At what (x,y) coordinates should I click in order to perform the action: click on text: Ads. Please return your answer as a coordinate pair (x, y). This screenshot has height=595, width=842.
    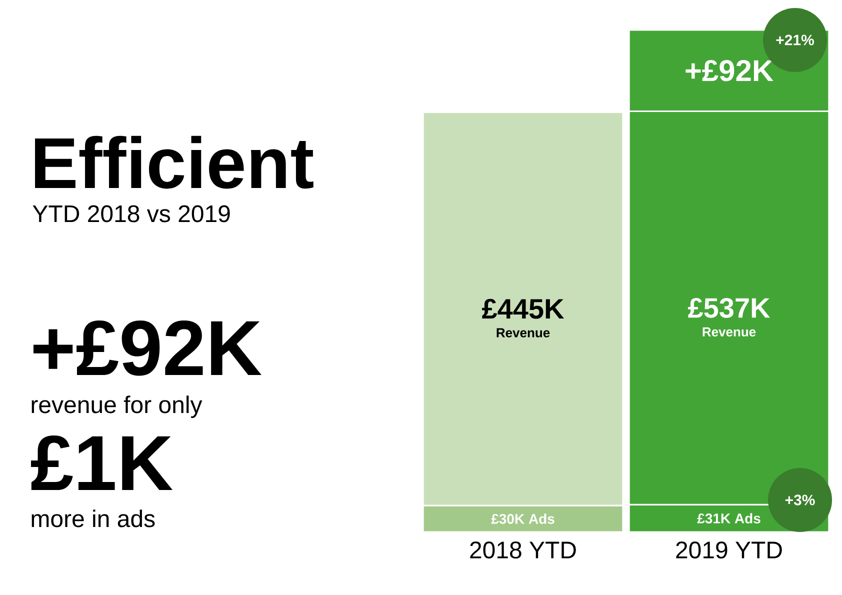
    Looking at the image, I should click on (747, 518).